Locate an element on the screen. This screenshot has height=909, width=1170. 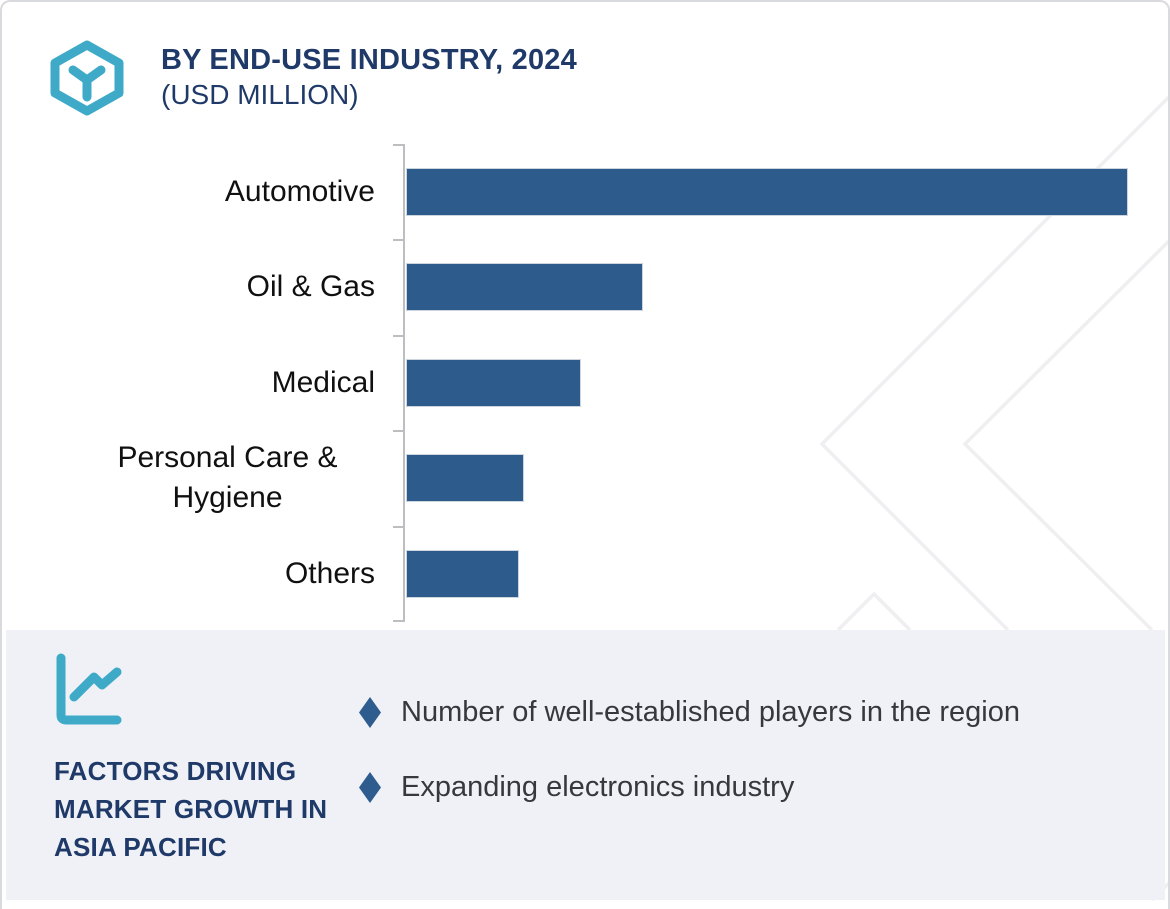
list-item: Expanding electronics industry is located at coordinates (714, 787).